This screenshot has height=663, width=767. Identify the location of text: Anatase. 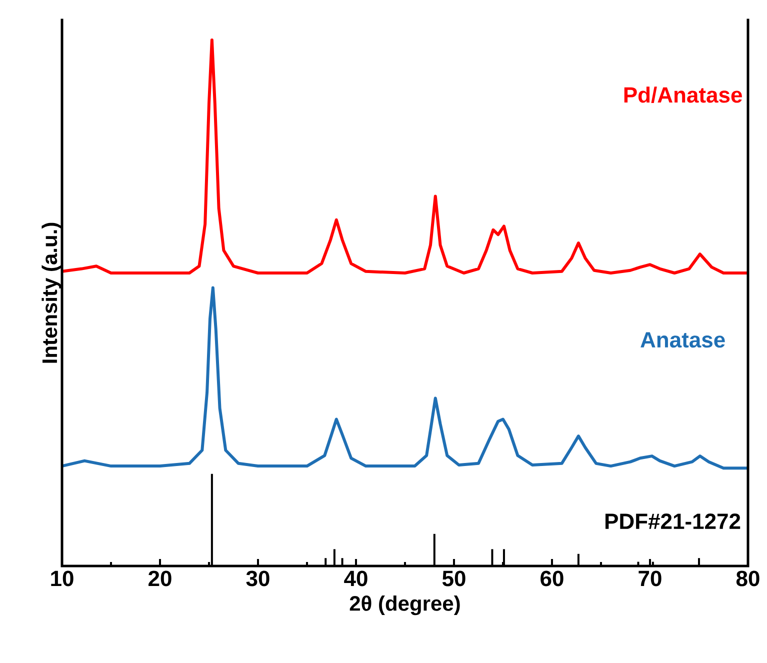
(682, 340).